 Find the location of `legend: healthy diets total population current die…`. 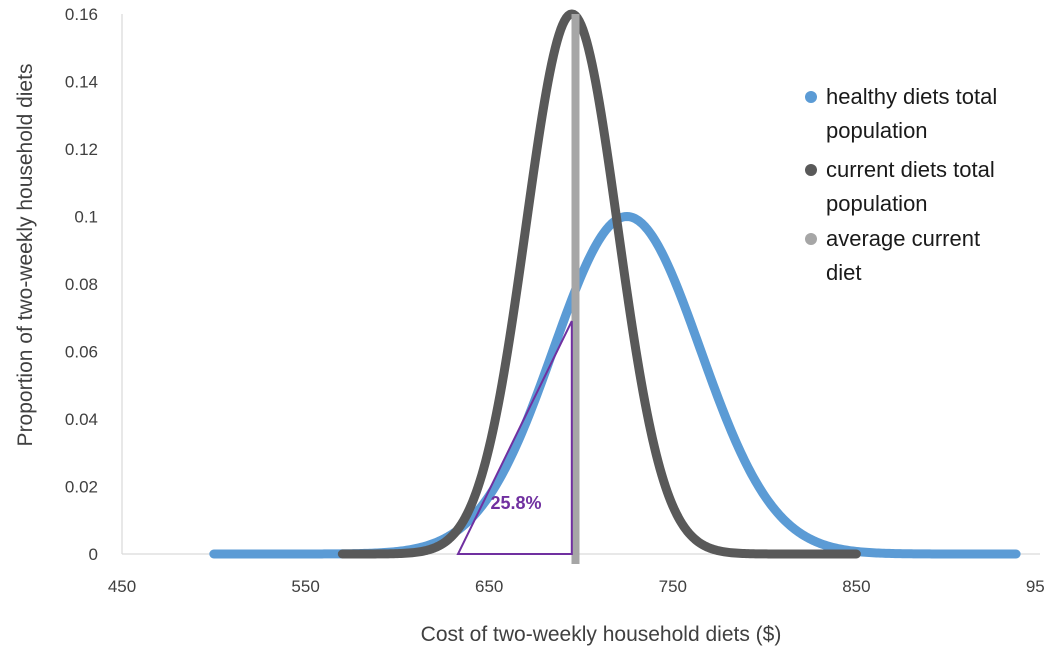

legend: healthy diets total population current die… is located at coordinates (901, 184).